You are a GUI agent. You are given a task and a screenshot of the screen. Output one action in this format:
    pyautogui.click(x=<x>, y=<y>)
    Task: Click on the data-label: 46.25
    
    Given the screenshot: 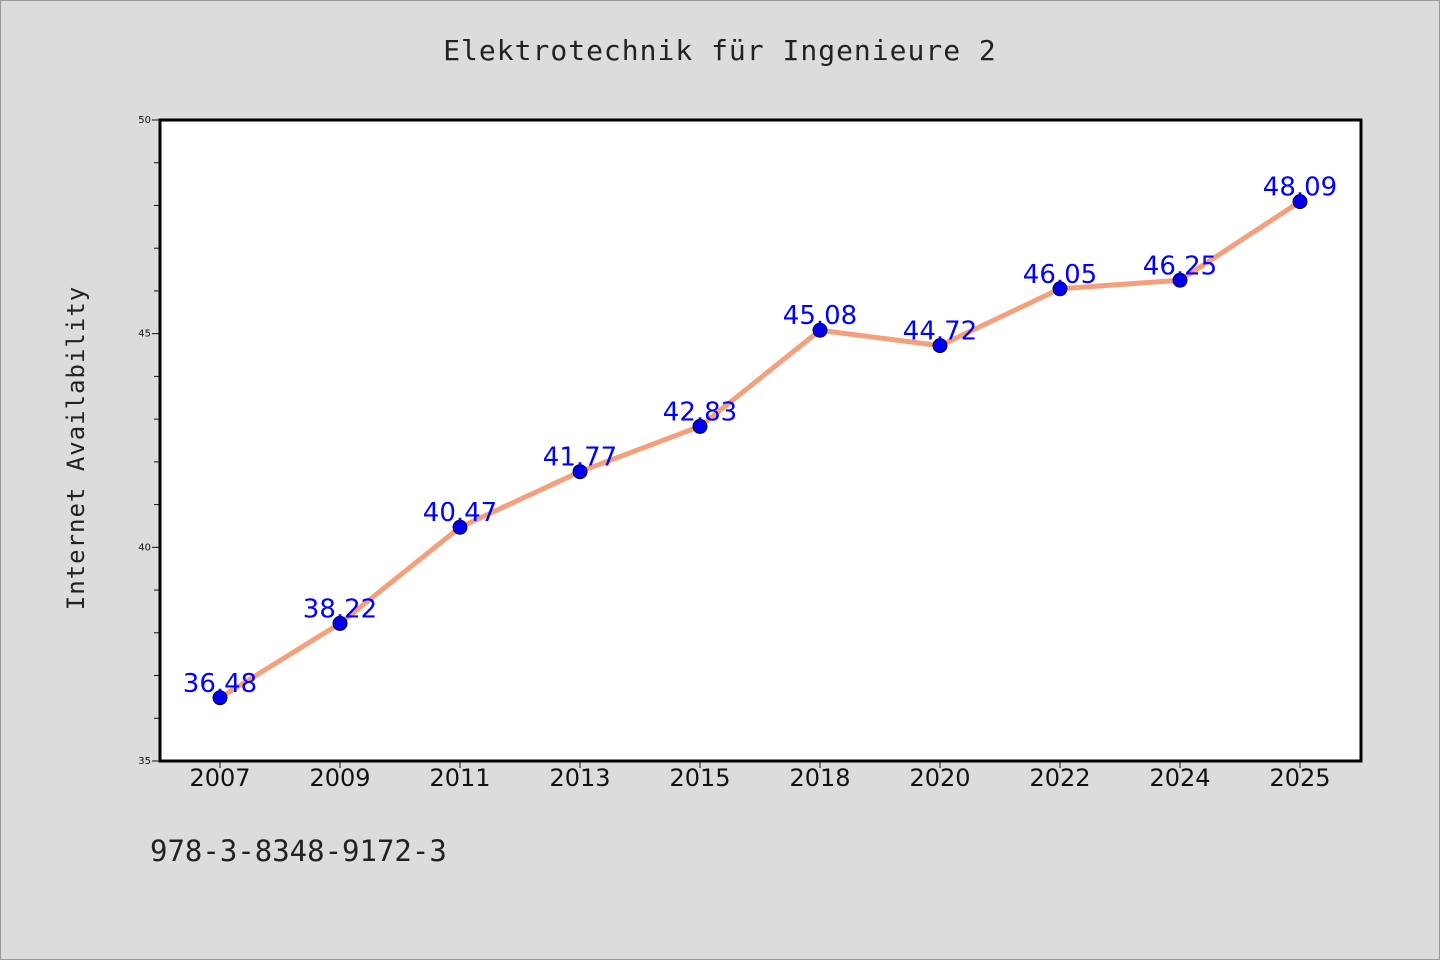 What is the action you would take?
    pyautogui.click(x=1180, y=266)
    